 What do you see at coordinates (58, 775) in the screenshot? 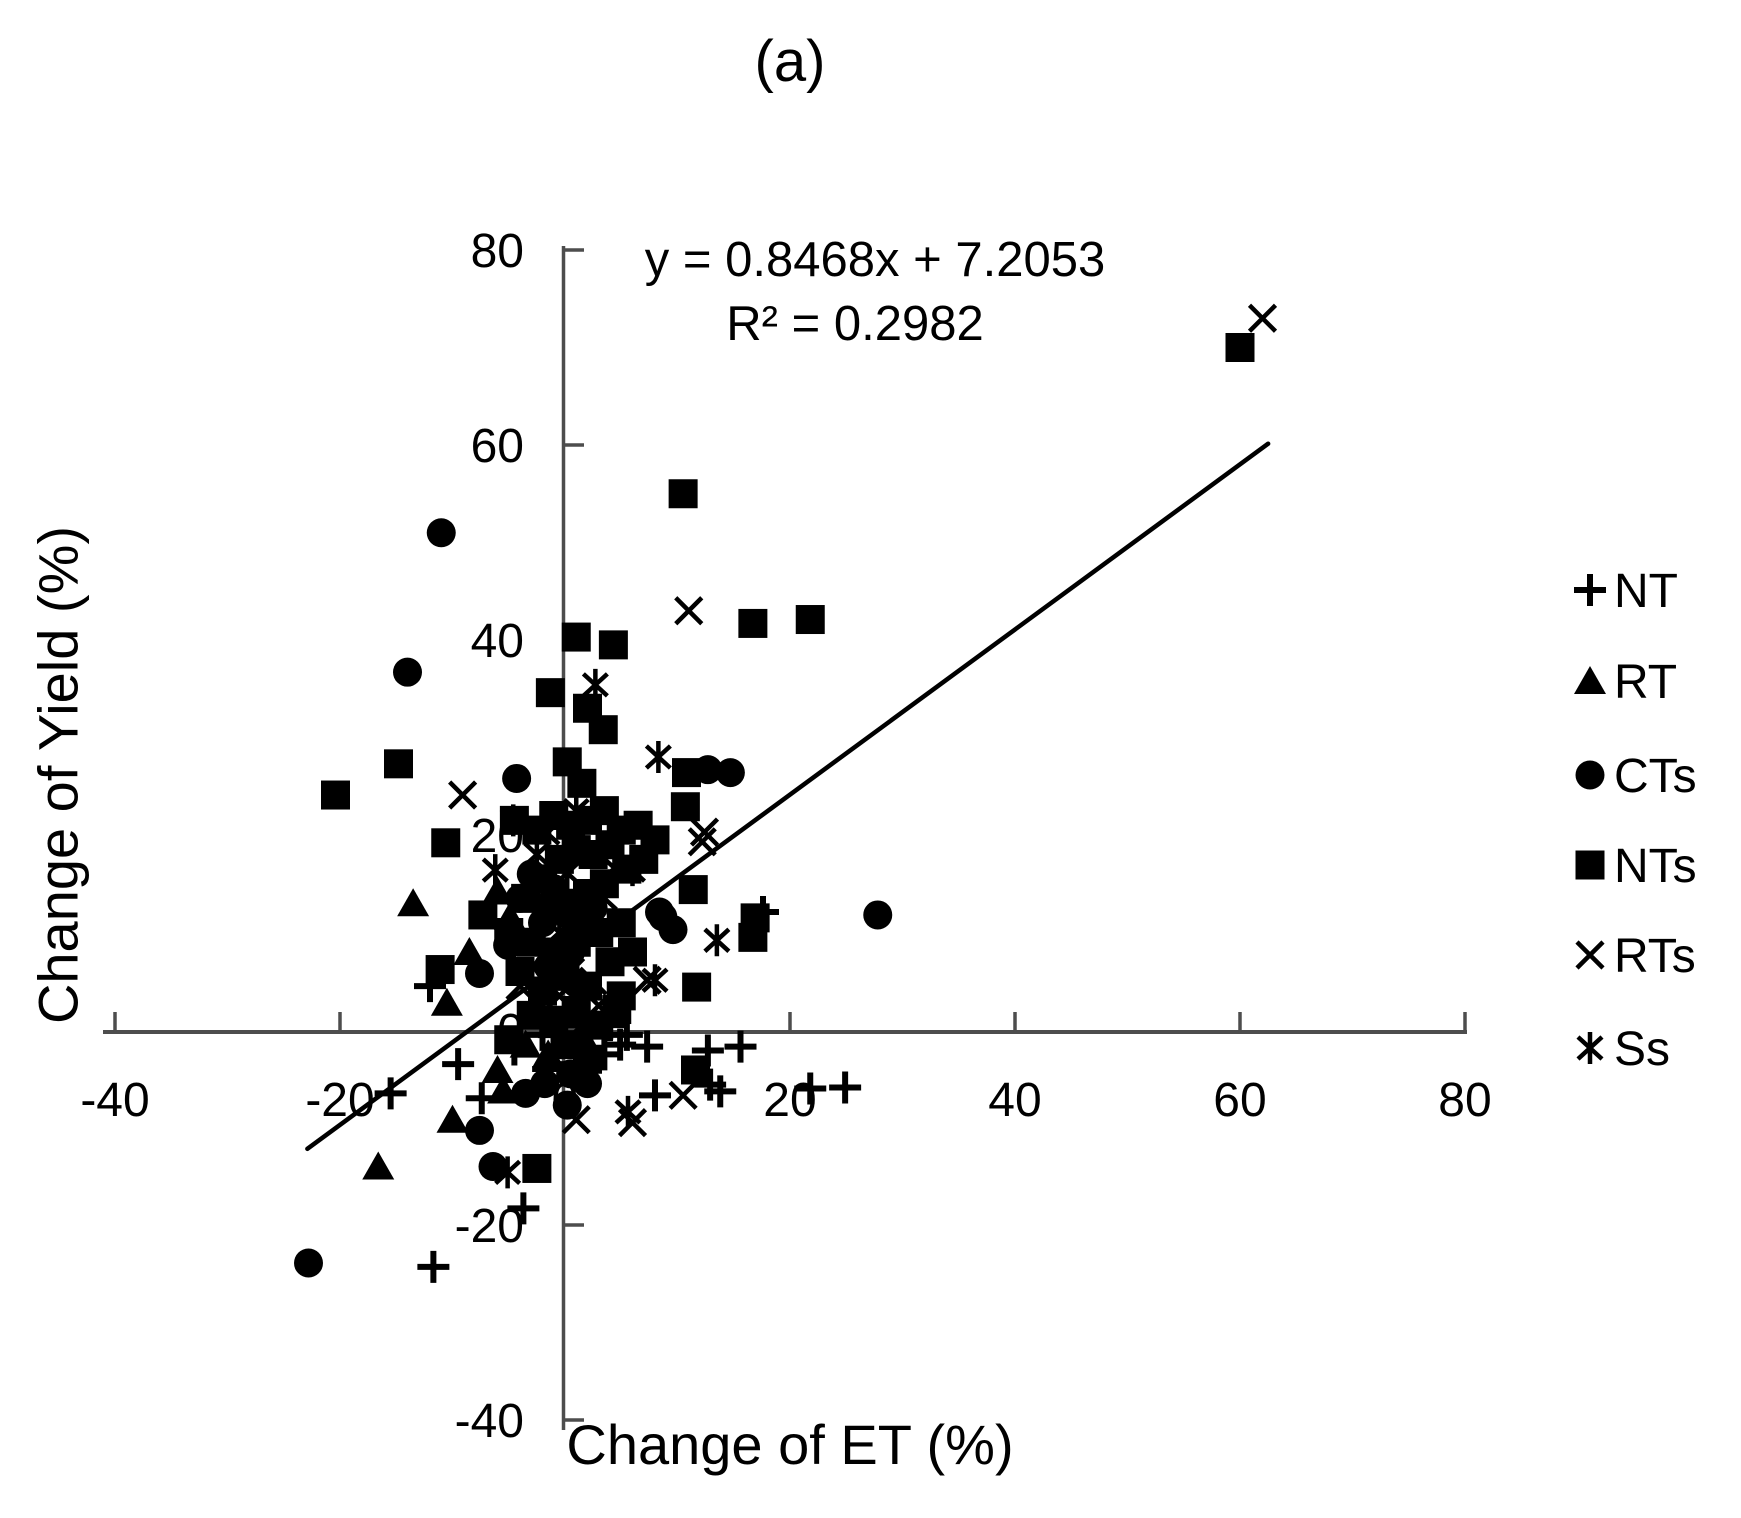
I see `y-axis-title: Change of Yield (%)` at bounding box center [58, 775].